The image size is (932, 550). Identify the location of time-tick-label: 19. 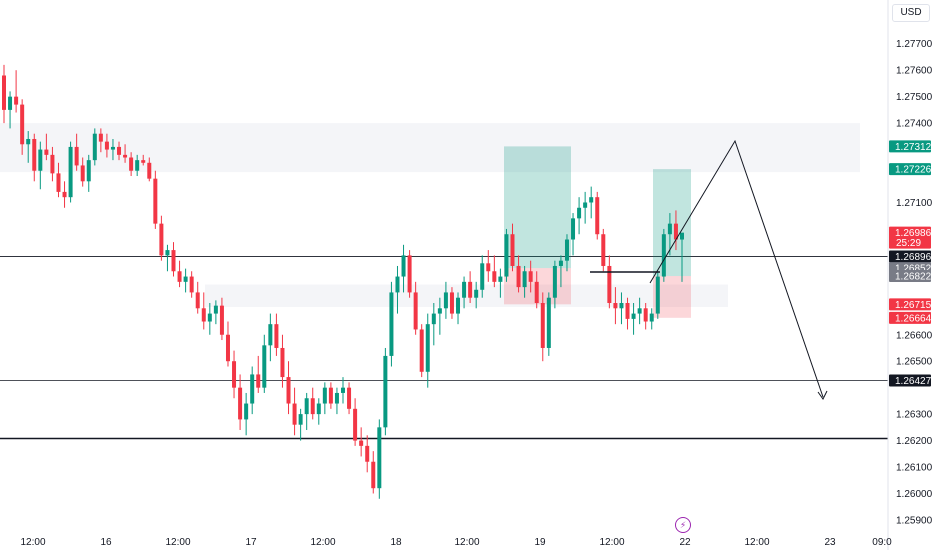
(540, 542).